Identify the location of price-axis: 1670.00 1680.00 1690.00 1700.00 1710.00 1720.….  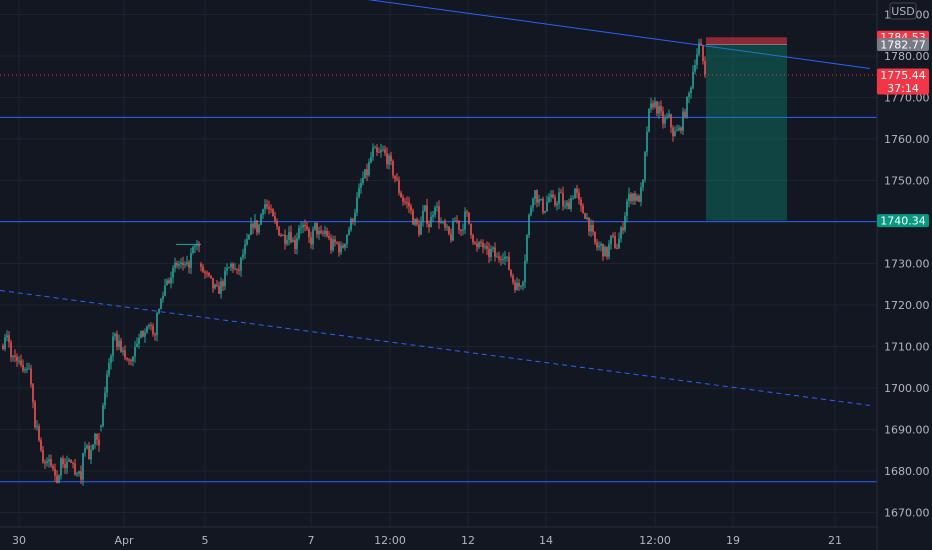
(903, 275).